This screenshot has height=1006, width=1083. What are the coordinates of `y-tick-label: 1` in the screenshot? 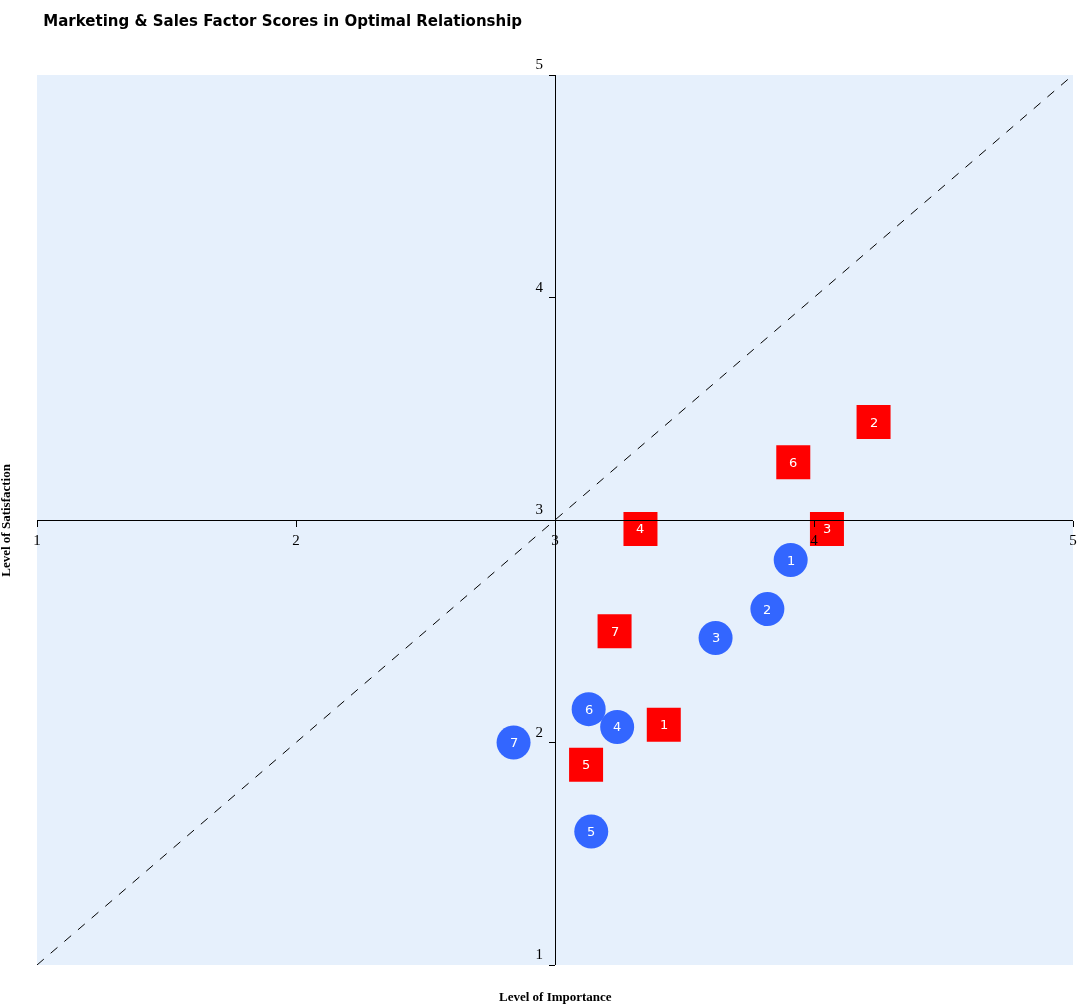 It's located at (539, 954).